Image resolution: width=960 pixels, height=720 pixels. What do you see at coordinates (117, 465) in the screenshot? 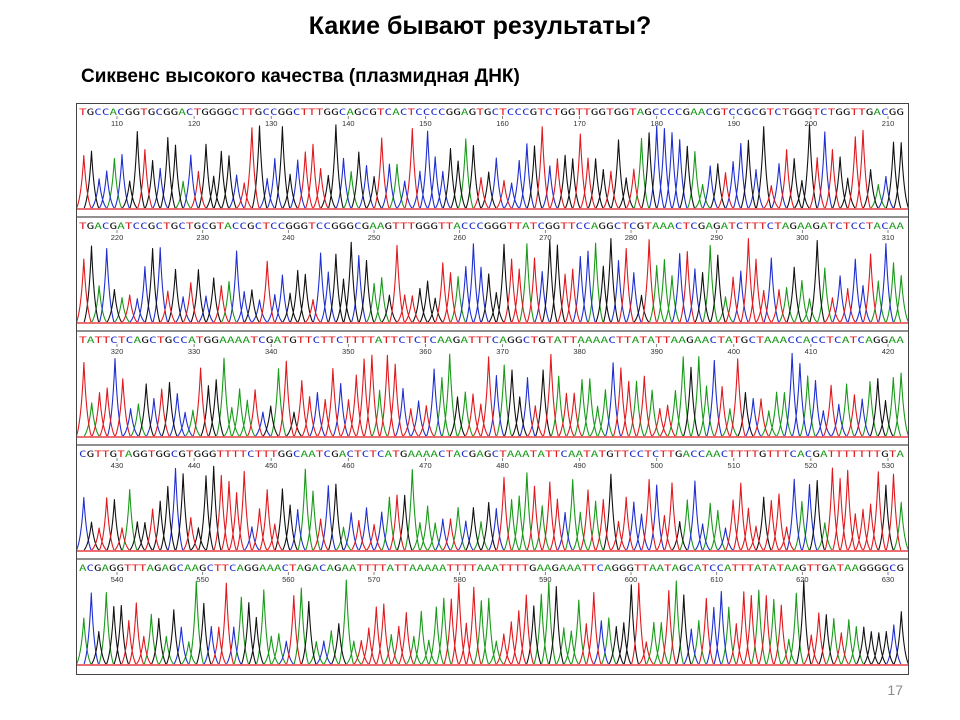
I see `position-tick-label: 430` at bounding box center [117, 465].